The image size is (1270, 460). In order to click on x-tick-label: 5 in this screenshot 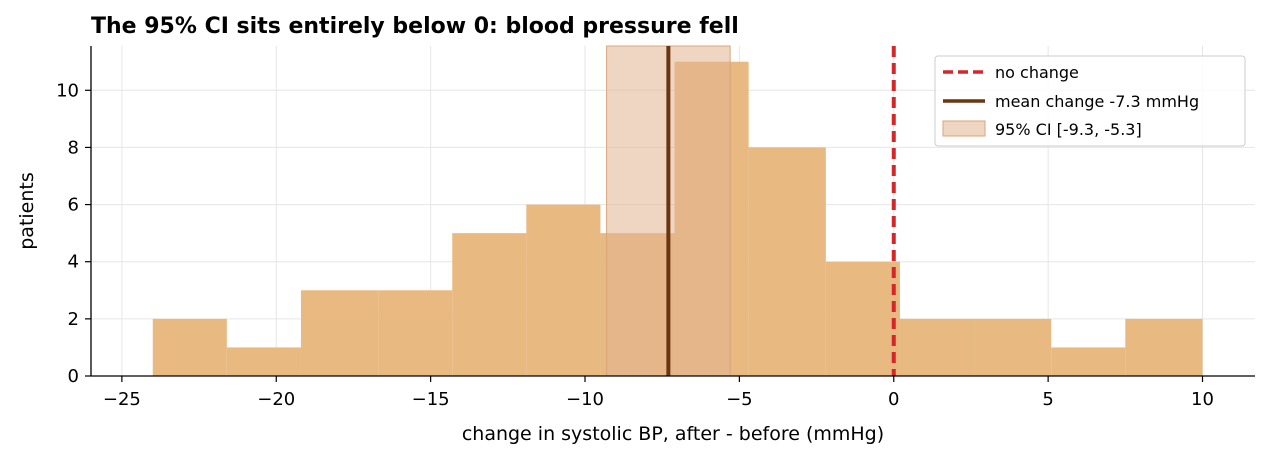, I will do `click(1047, 399)`.